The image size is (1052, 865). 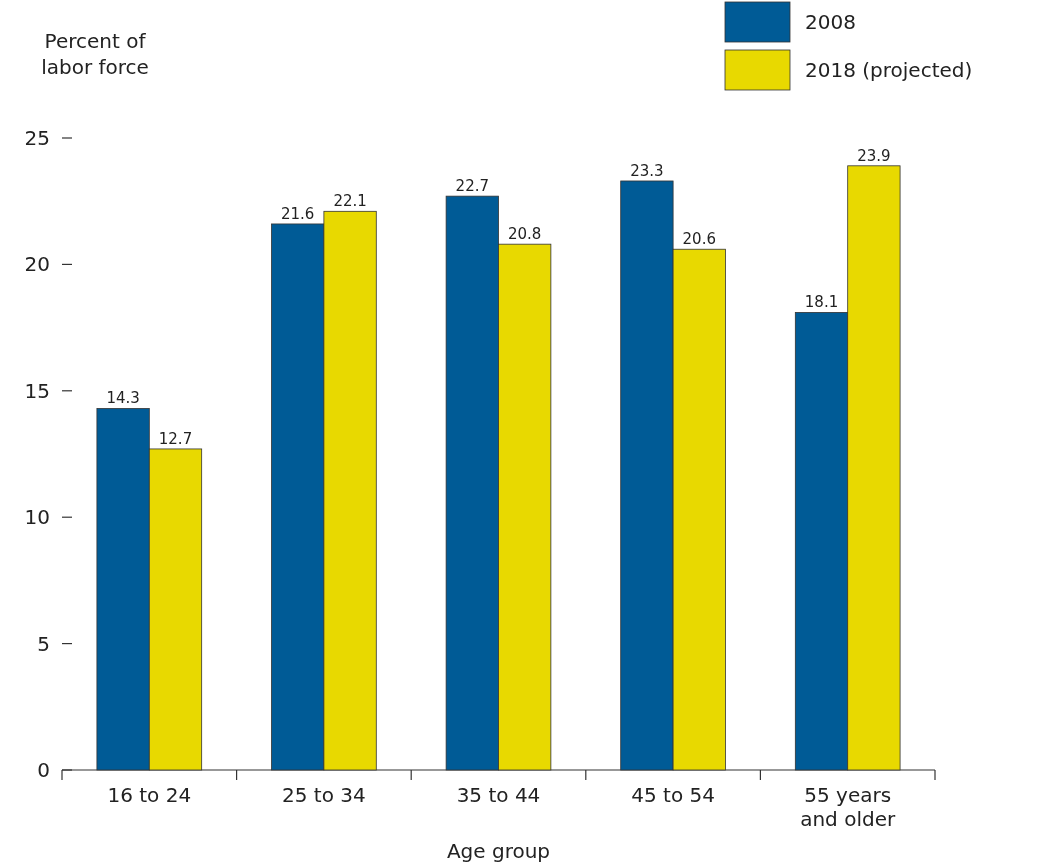 What do you see at coordinates (699, 239) in the screenshot?
I see `data-label: 20.6` at bounding box center [699, 239].